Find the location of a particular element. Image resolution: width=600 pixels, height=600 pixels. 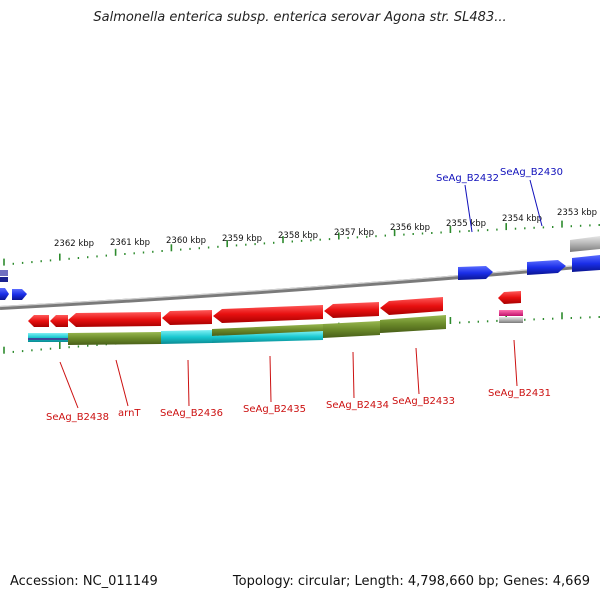

kbp-label: 2361 kbp is located at coordinates (130, 243).